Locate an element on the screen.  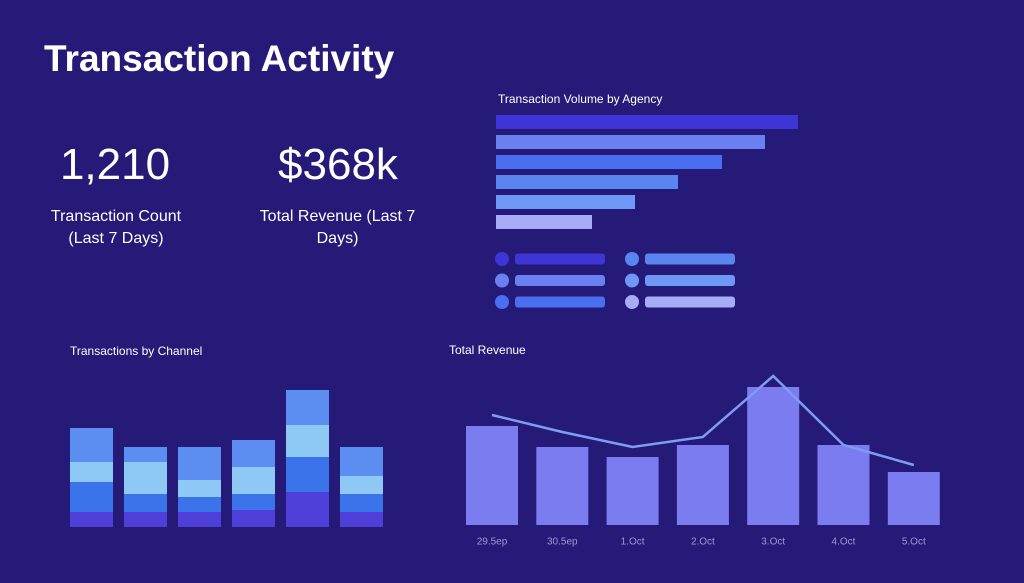
x-tick-label: 4.Oct is located at coordinates (844, 542).